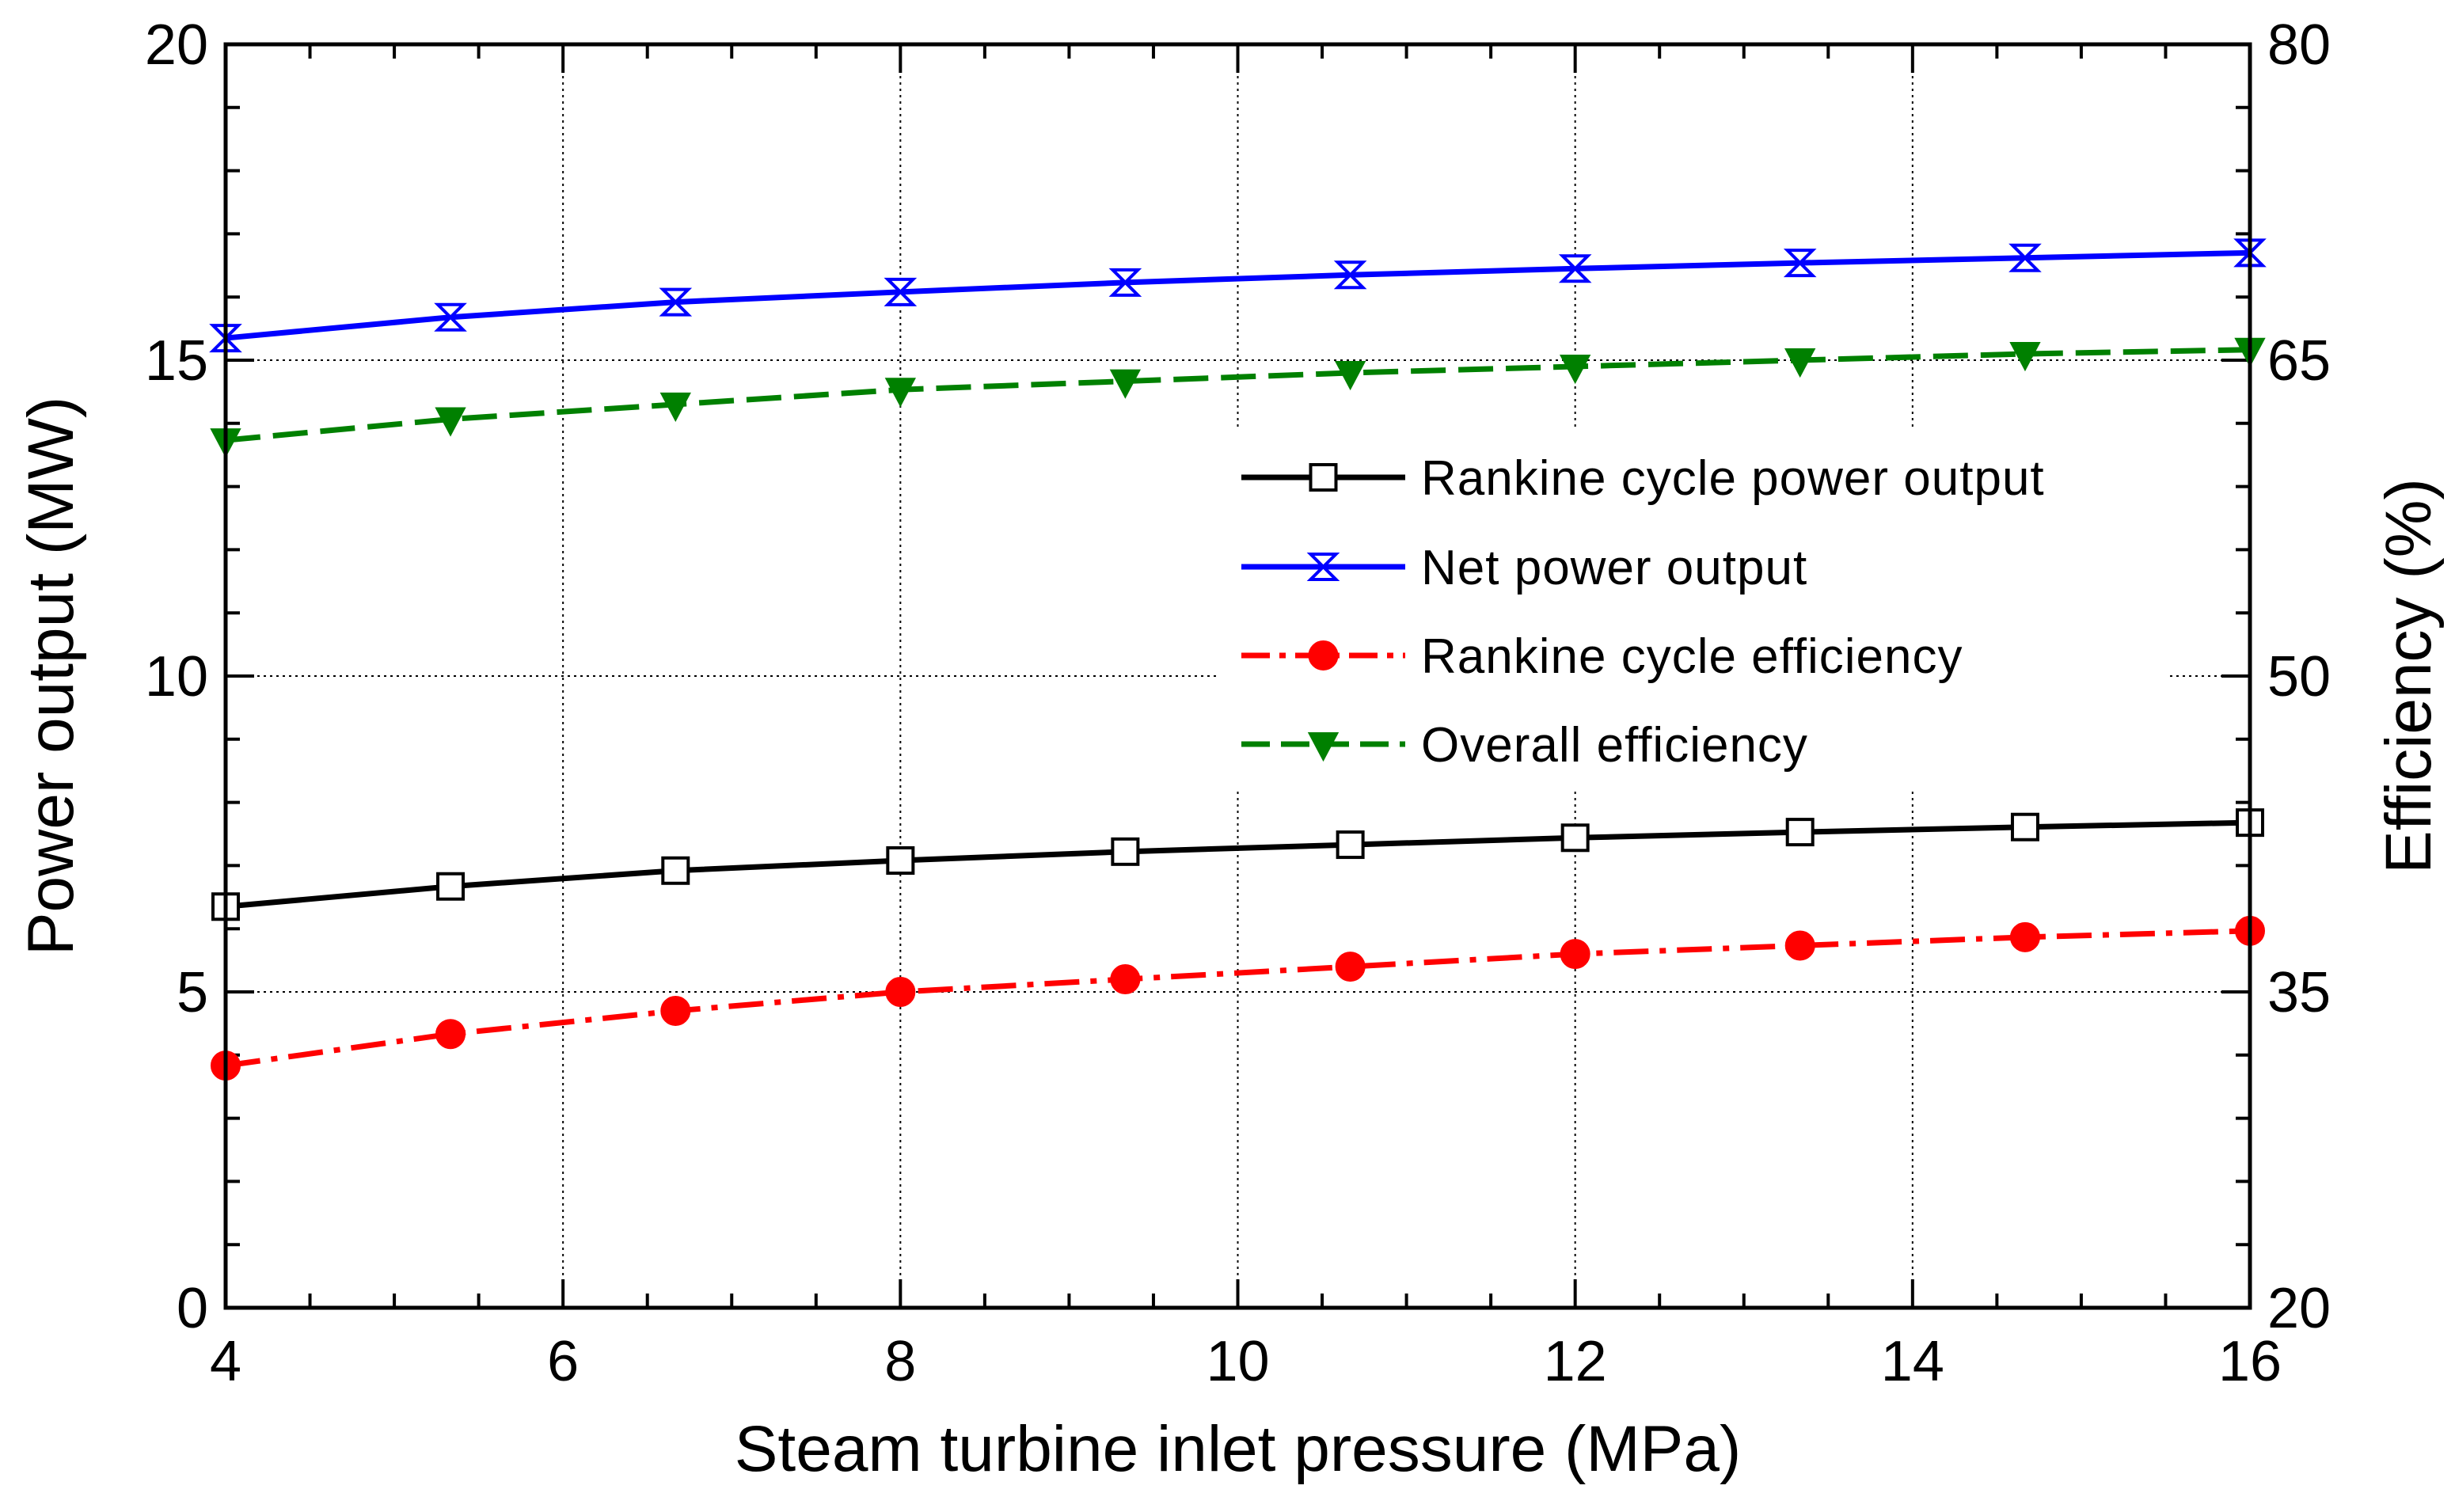  I want to click on x-tick-label: 14, so click(1913, 1361).